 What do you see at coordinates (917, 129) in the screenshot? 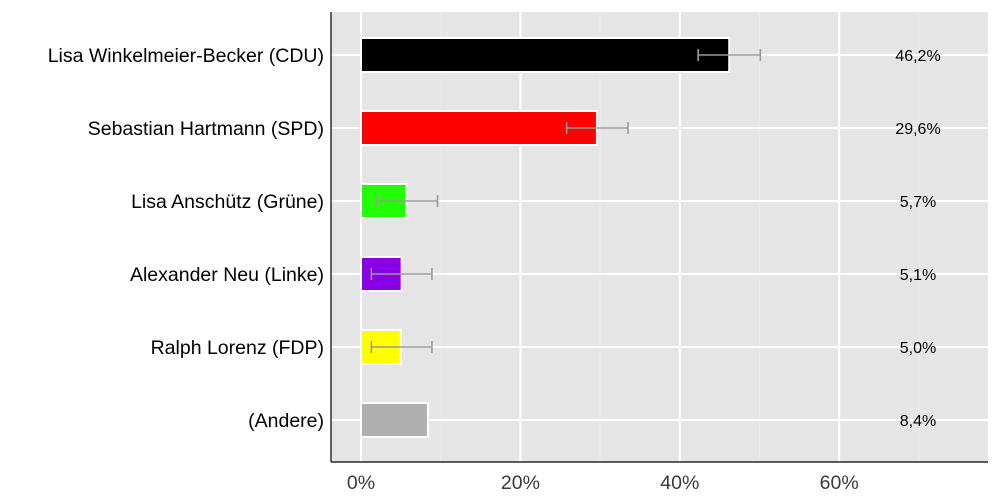
I see `value-label: 29,6%` at bounding box center [917, 129].